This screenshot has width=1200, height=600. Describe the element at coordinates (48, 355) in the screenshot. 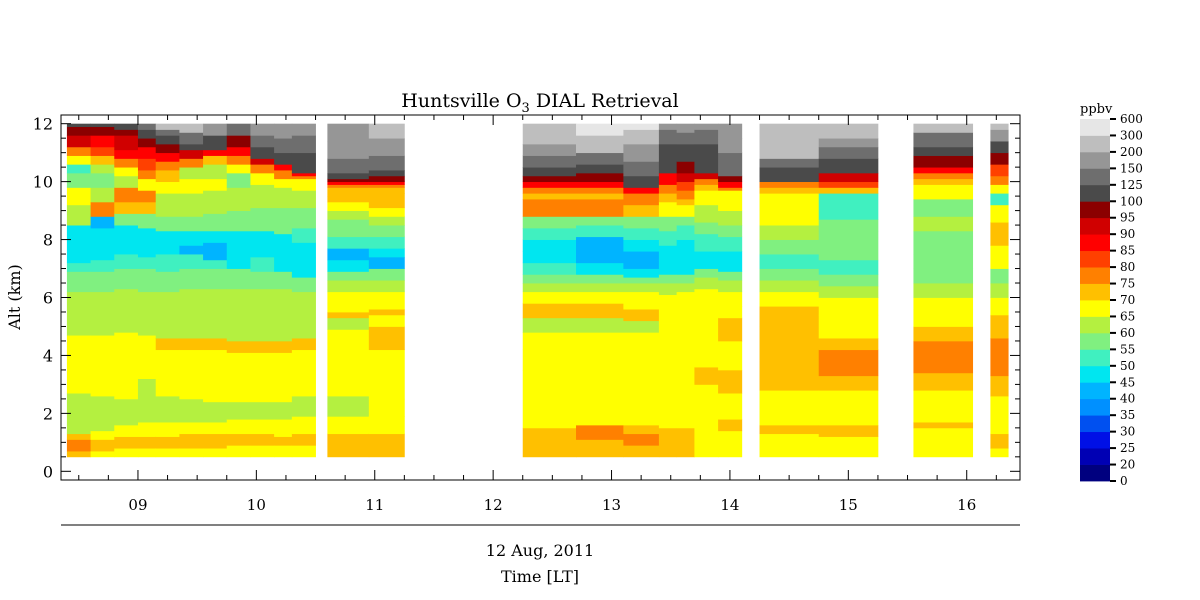

I see `y-tick-label: 4` at that location.